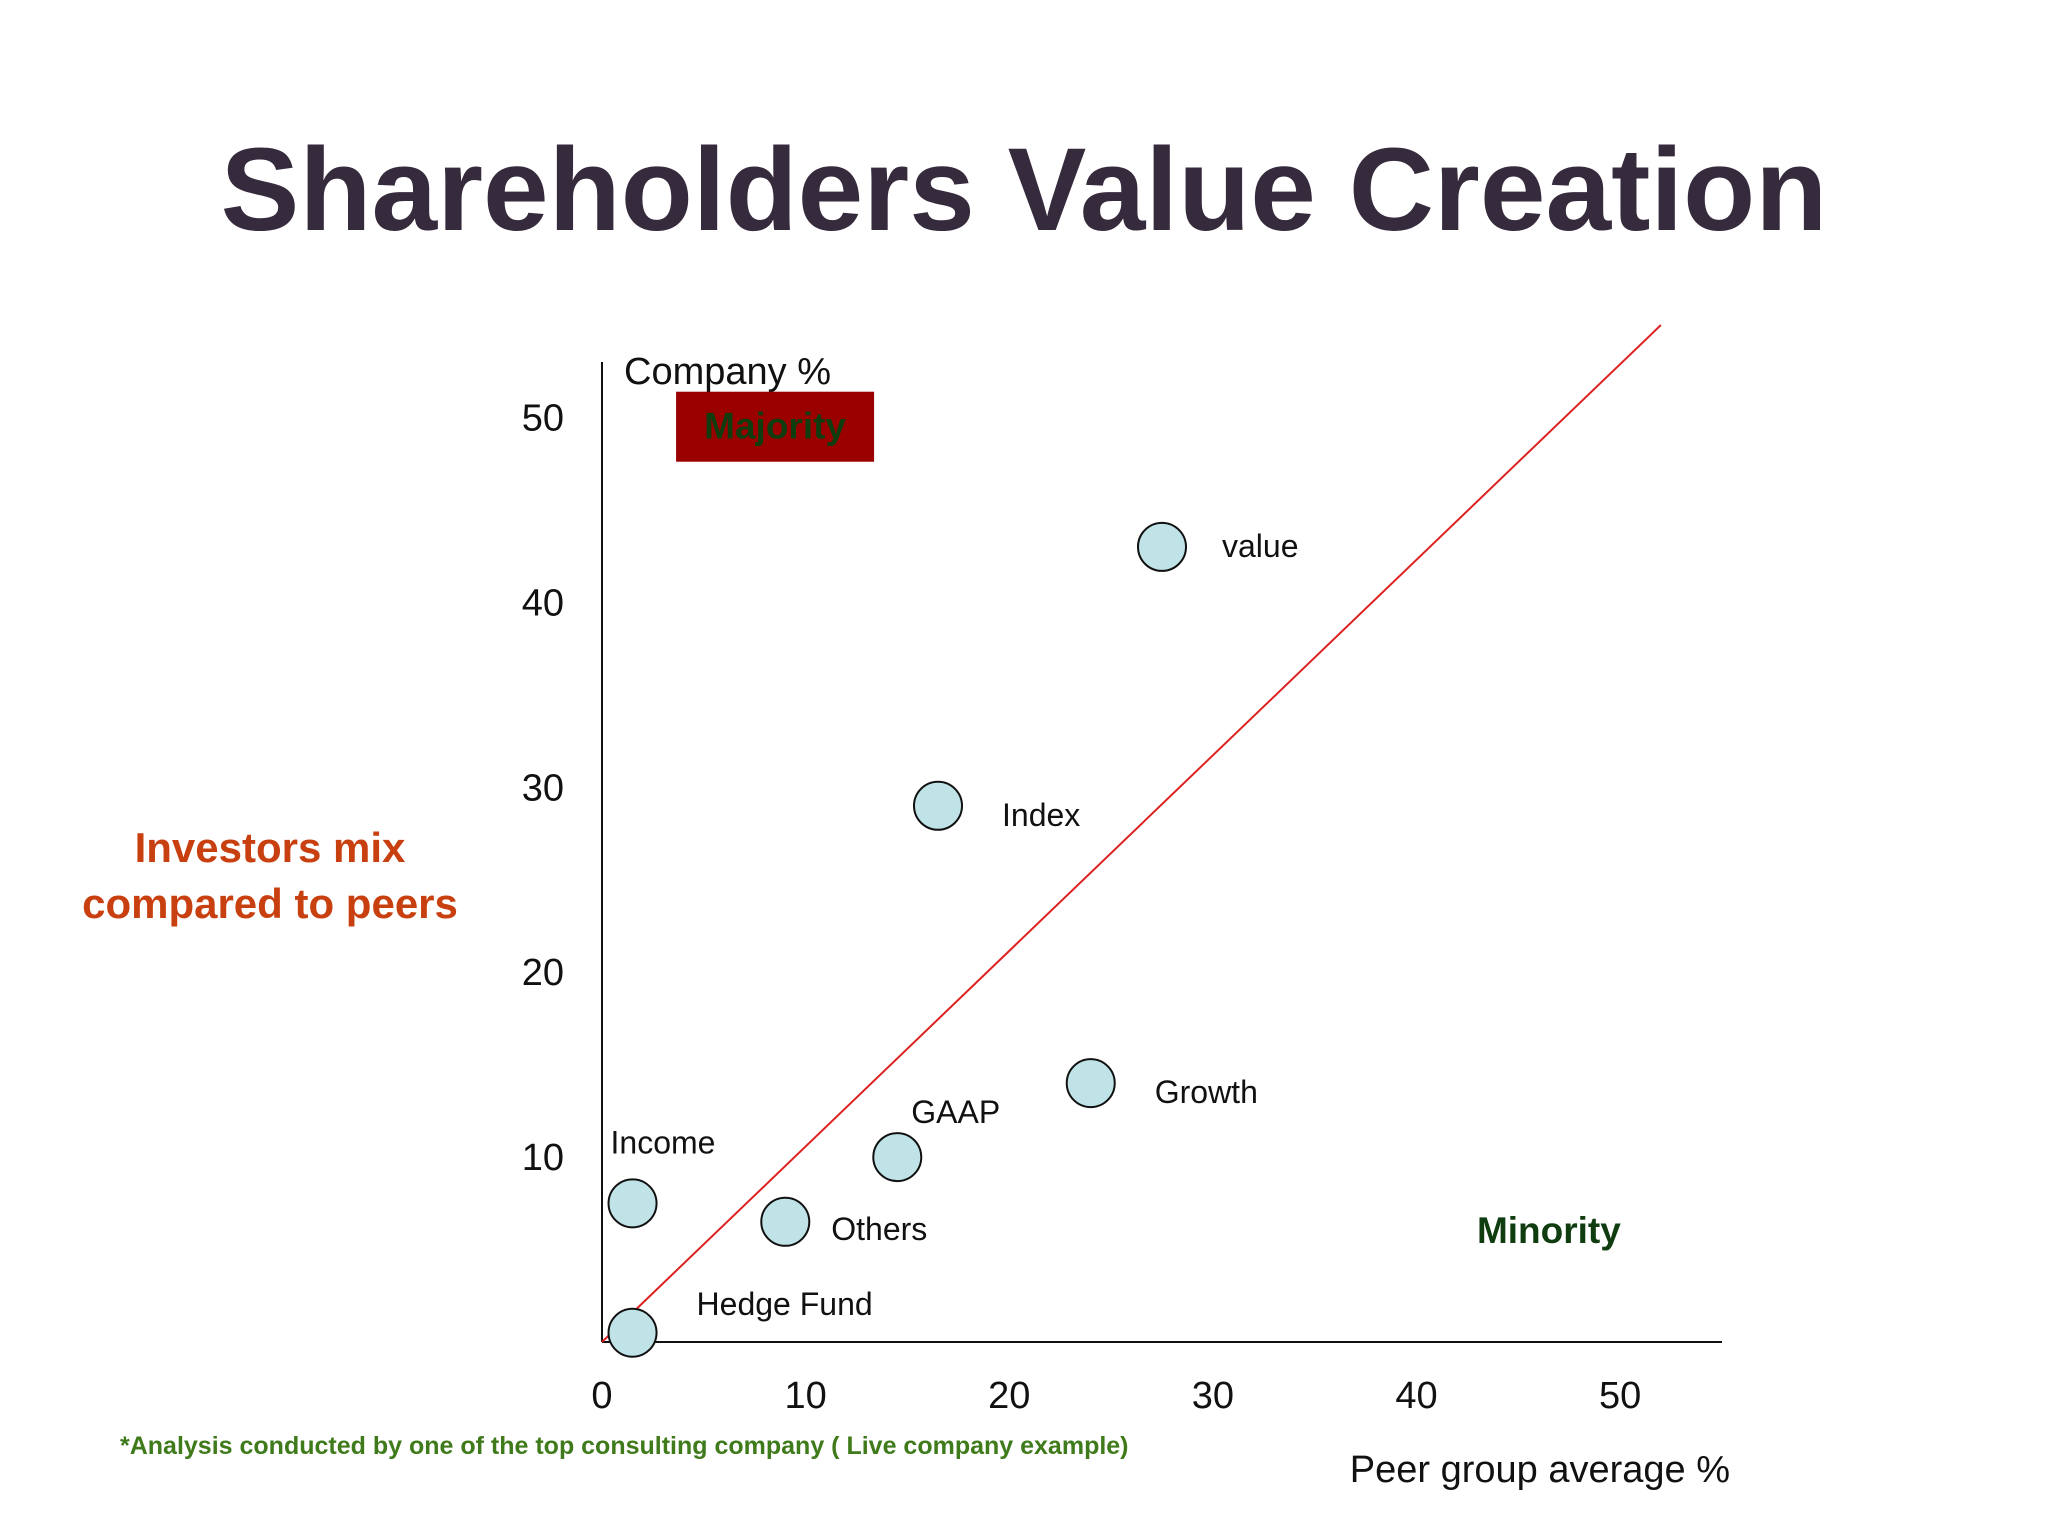 Image resolution: width=2048 pixels, height=1536 pixels. Describe the element at coordinates (632, 1203) in the screenshot. I see `point-income` at that location.